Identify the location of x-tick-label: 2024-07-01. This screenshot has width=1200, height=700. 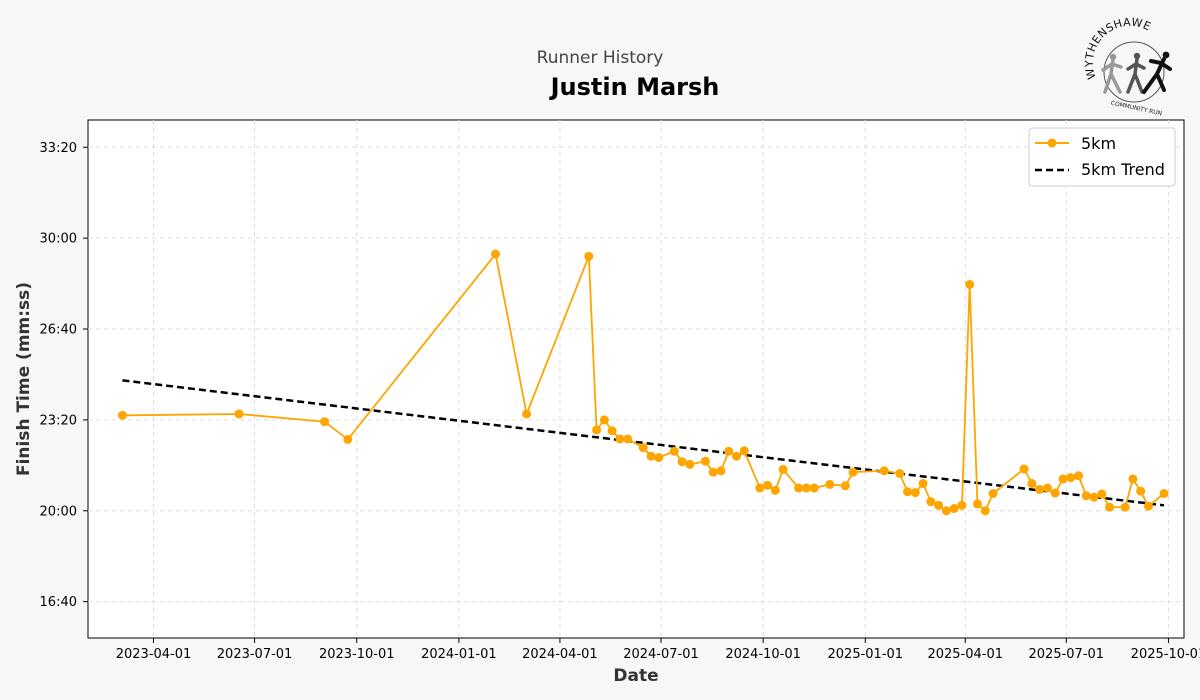
(661, 654).